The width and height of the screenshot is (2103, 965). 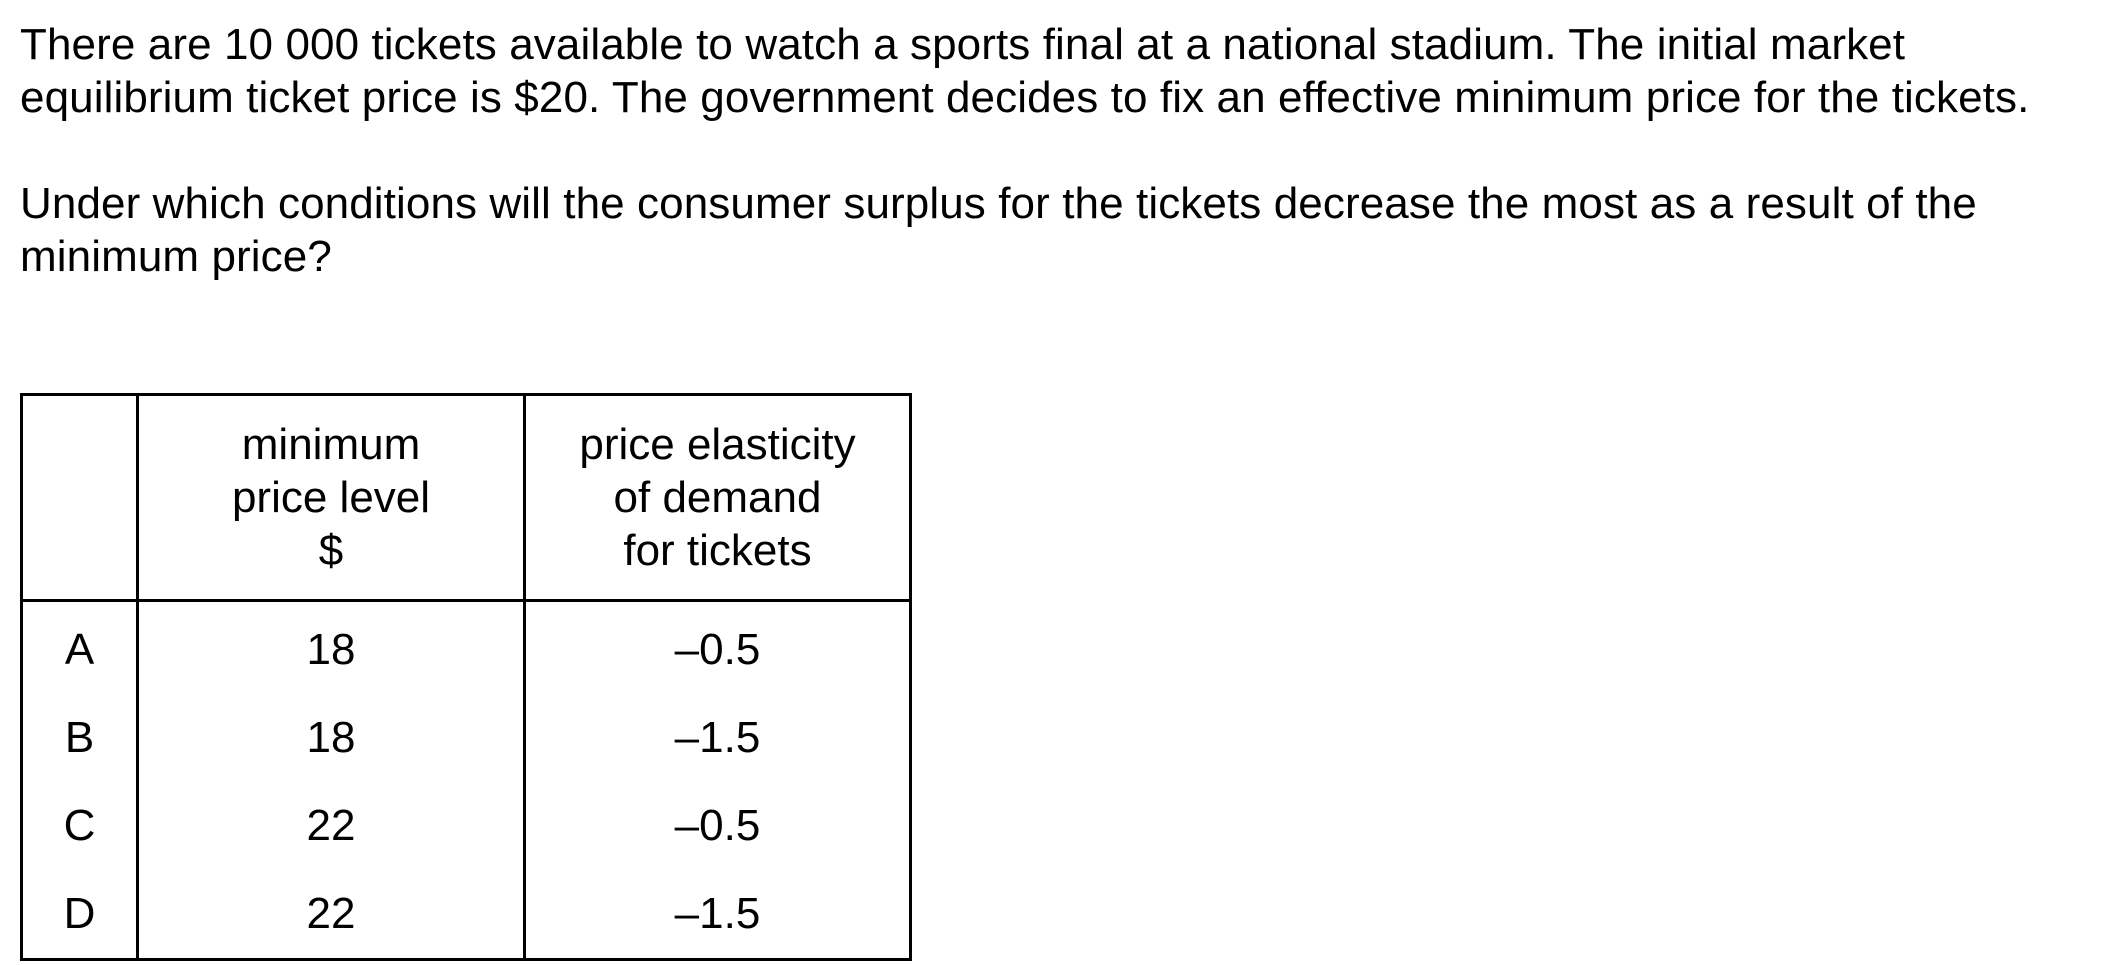 I want to click on header-ped-line: of demand, so click(x=717, y=497).